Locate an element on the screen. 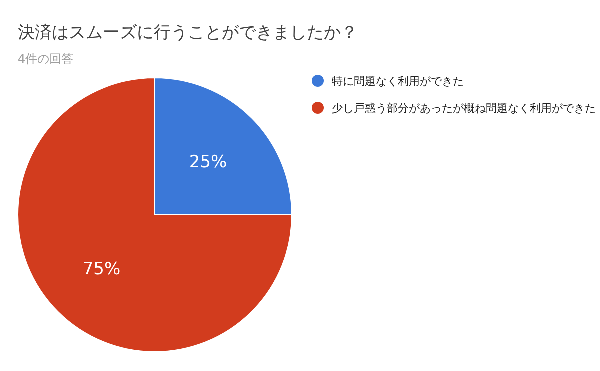 The image size is (600, 371). legend-label: 少し戸惑う部分があったが概ね問題なく利用ができた is located at coordinates (464, 108).